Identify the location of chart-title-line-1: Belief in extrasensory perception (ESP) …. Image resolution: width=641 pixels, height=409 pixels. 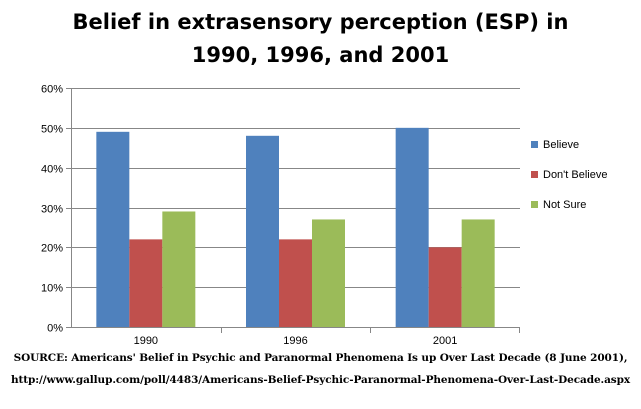
(320, 22).